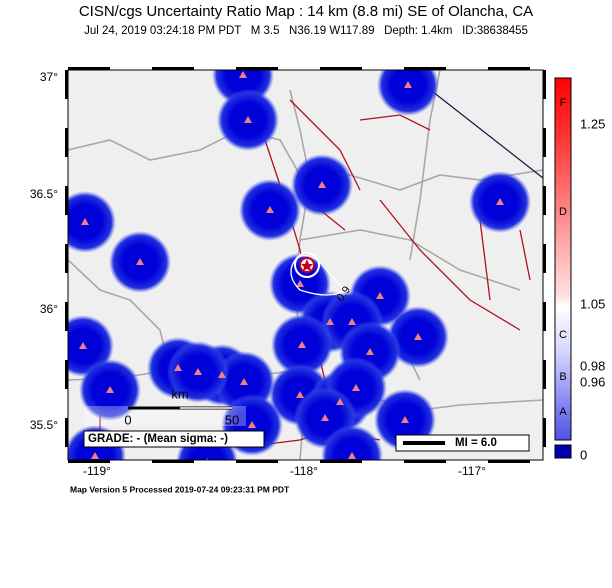 The image size is (612, 588). What do you see at coordinates (44, 194) in the screenshot?
I see `lat-label: 36.5°` at bounding box center [44, 194].